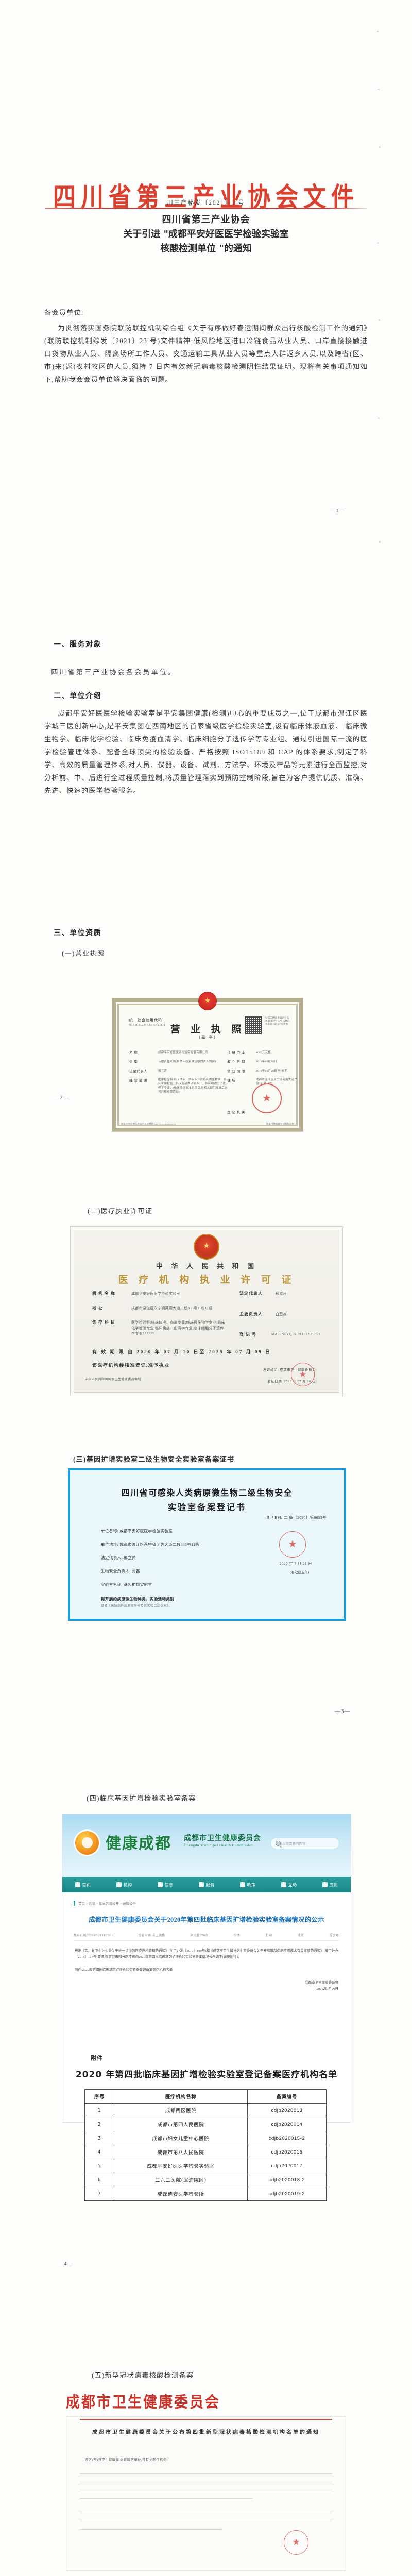 Image resolution: width=412 pixels, height=2576 pixels. What do you see at coordinates (138, 1599) in the screenshot?
I see `biosafety-activity-label: 拟开展的病原微生物种类、实验活动类别:` at bounding box center [138, 1599].